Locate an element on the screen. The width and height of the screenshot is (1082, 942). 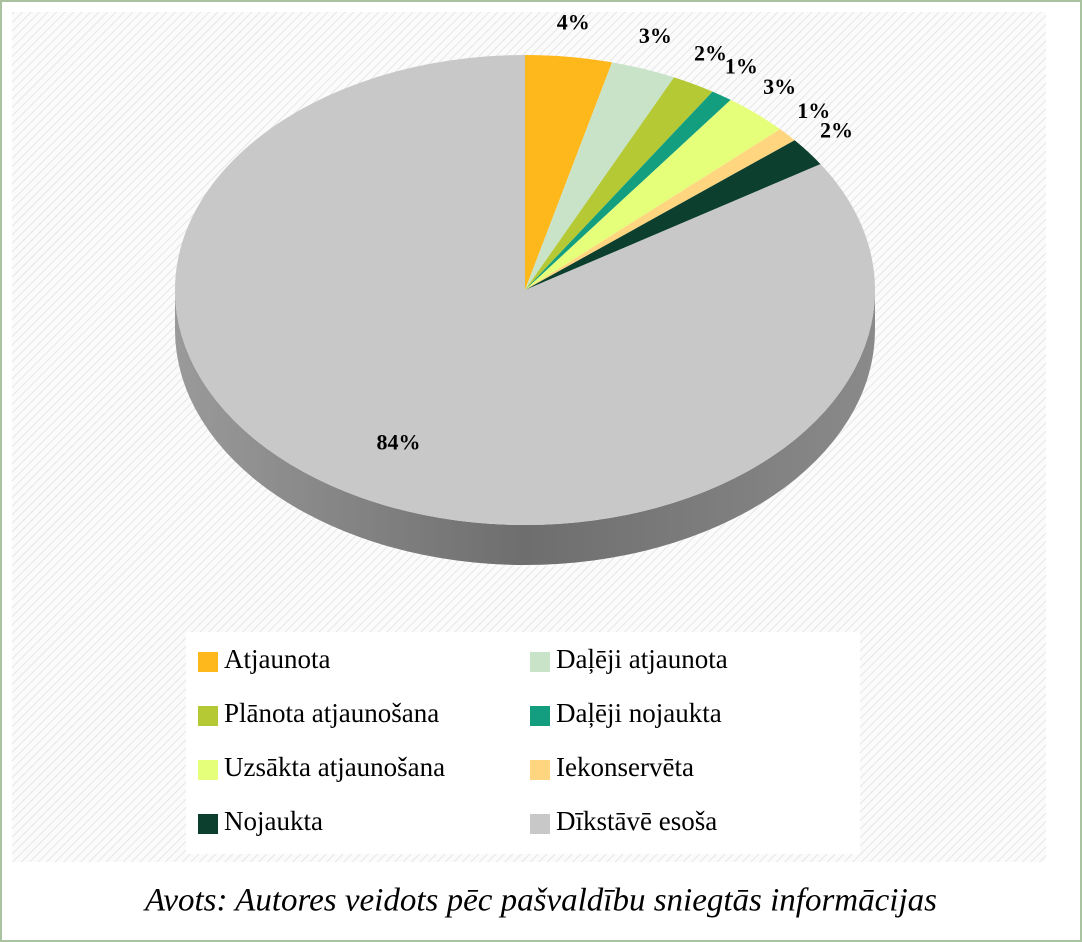
data-label: 84% is located at coordinates (399, 441).